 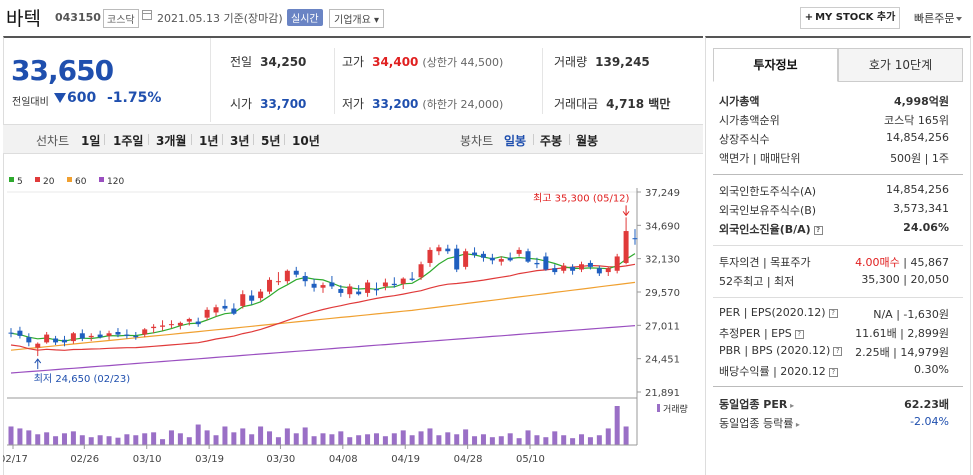 I want to click on info-row: 외국인한도주식수(A) 14,854,256, so click(x=834, y=192).